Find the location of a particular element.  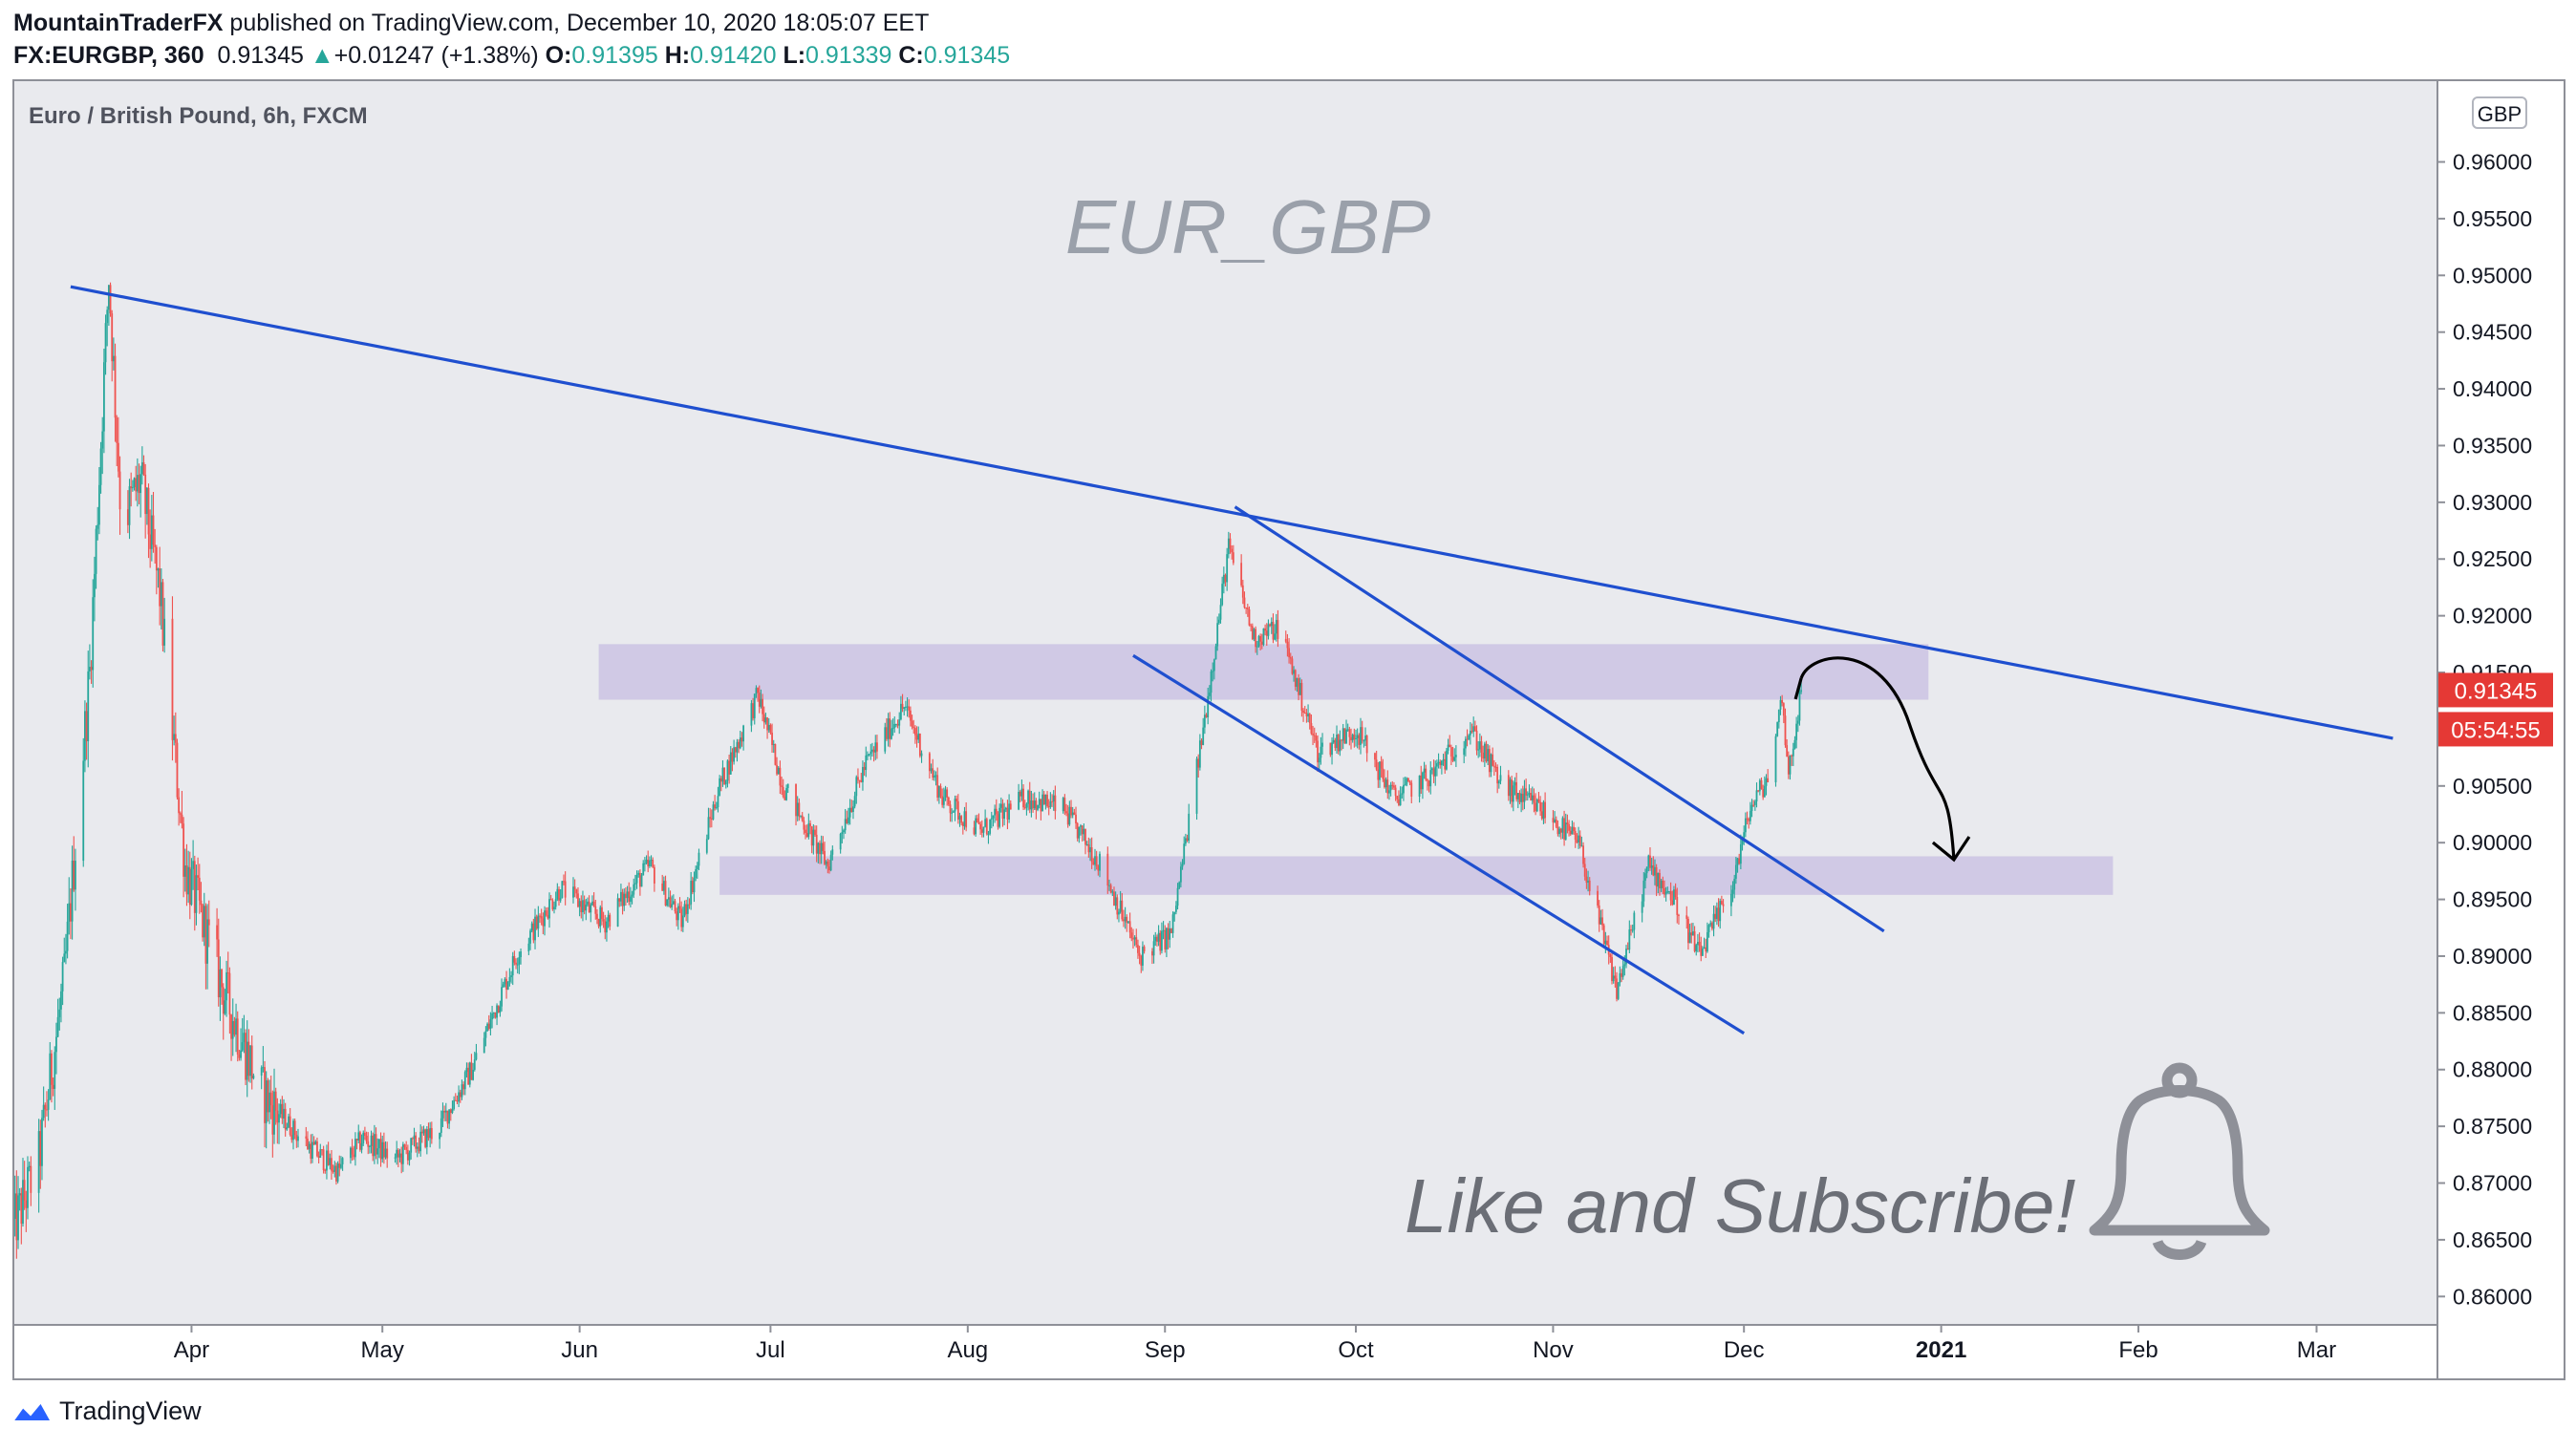

author-name: MountainTraderFX is located at coordinates (118, 23).